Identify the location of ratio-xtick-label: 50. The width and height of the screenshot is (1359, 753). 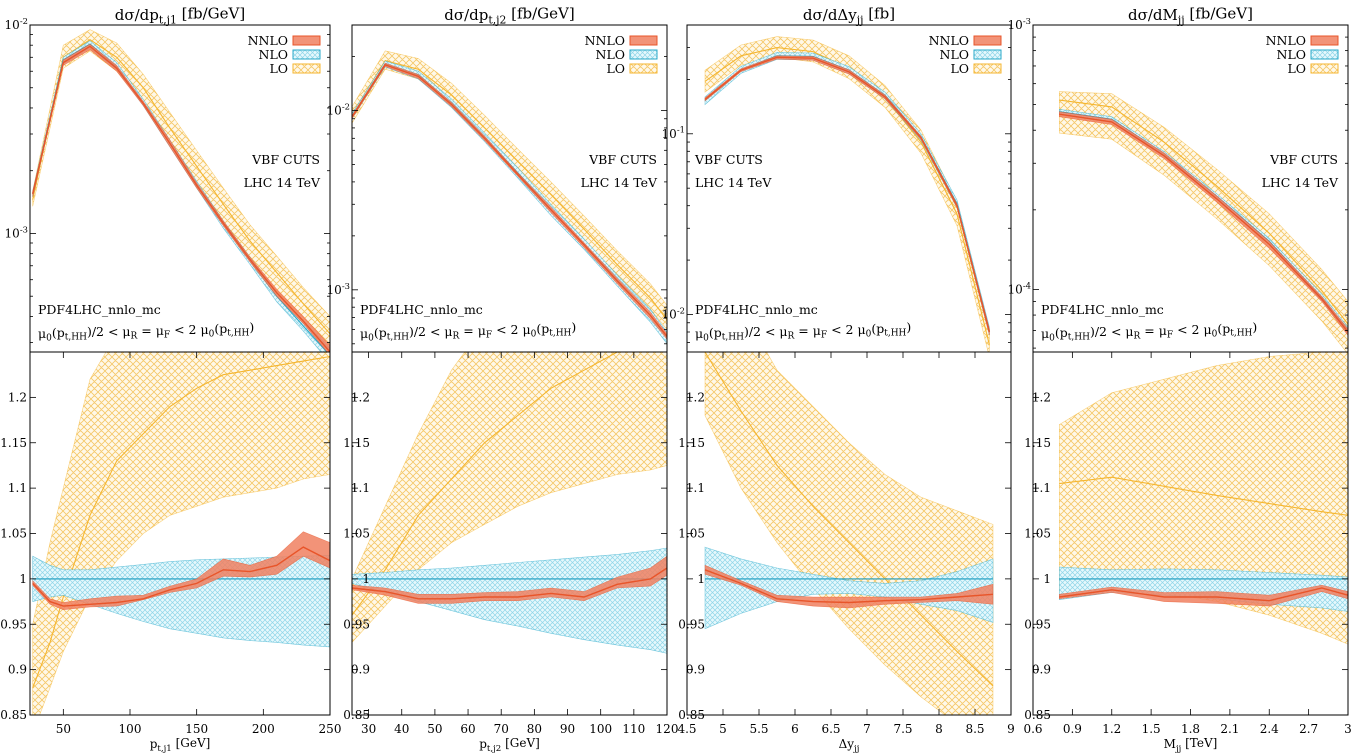
(434, 729).